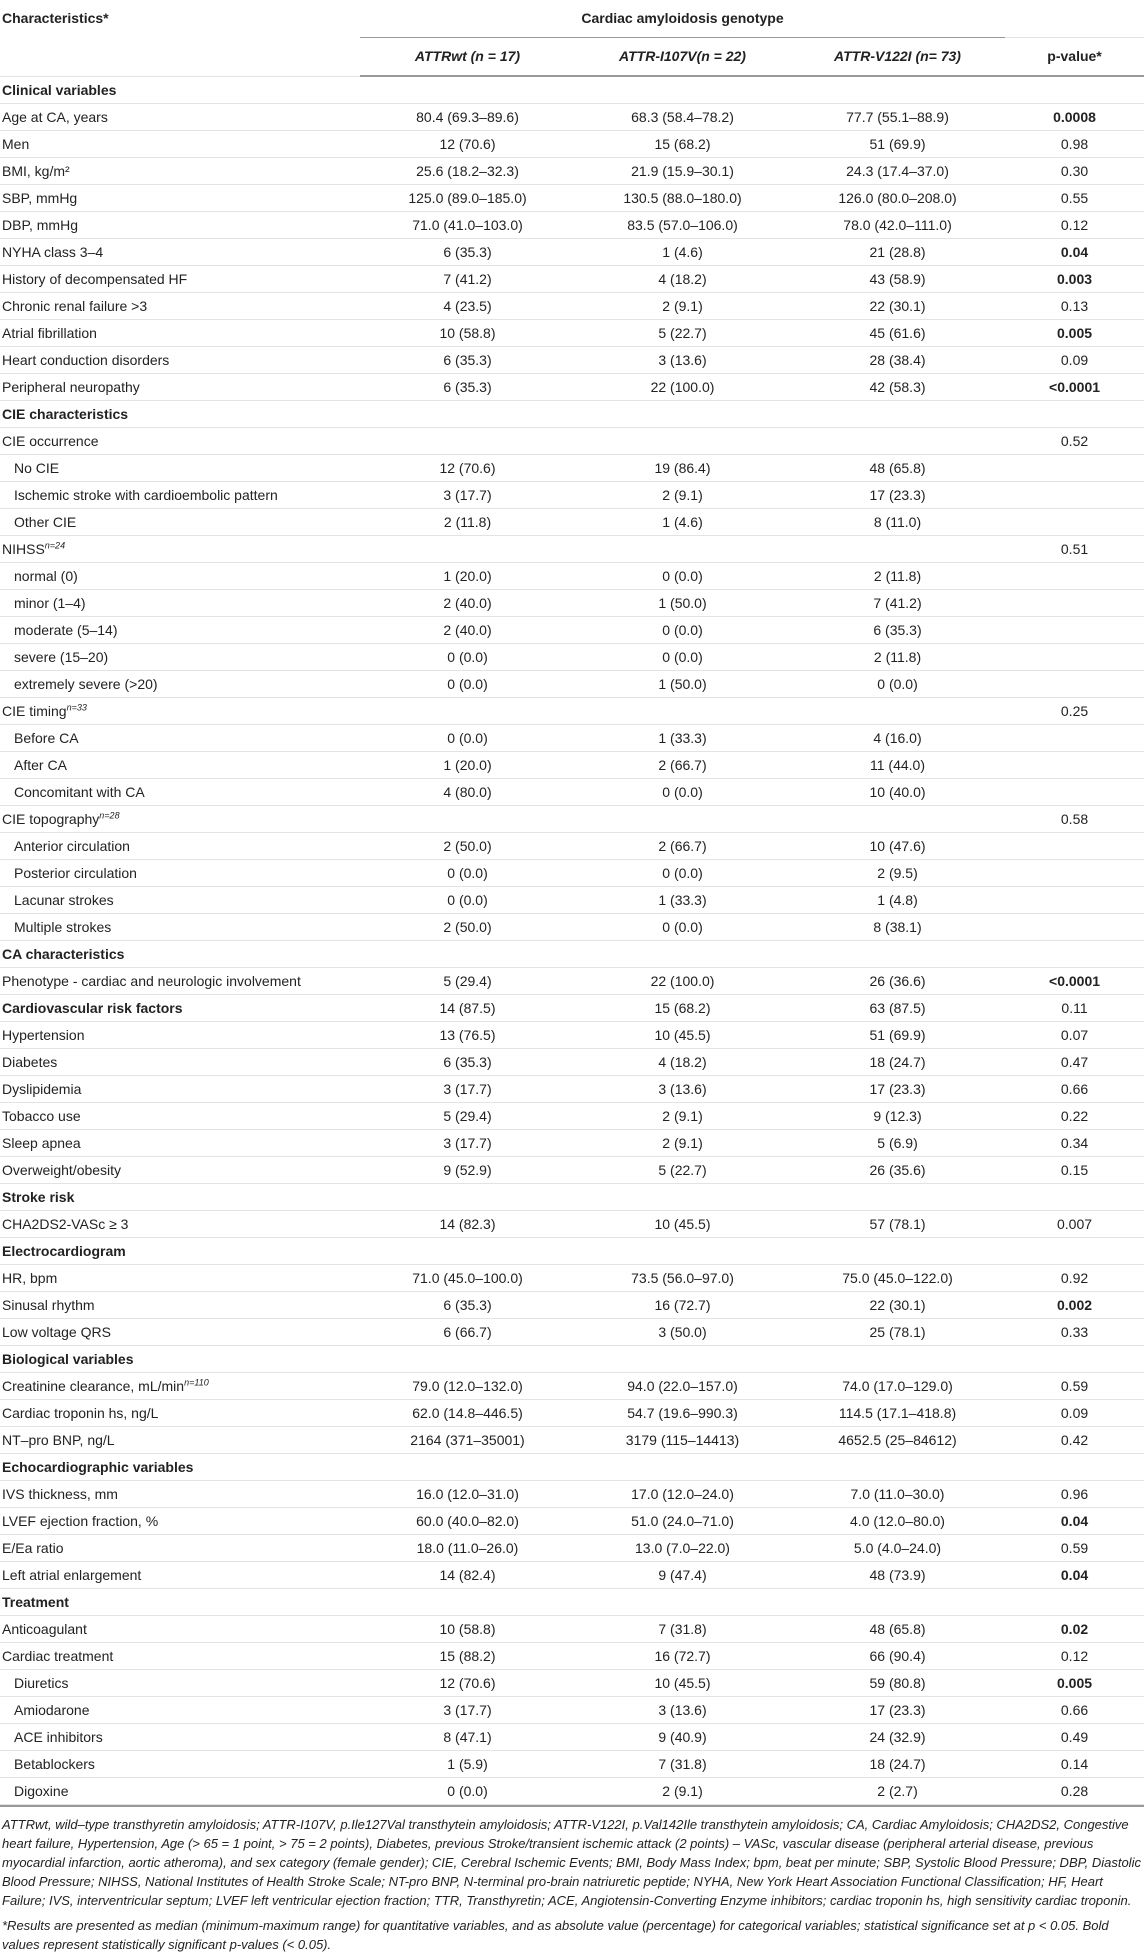 Image resolution: width=1144 pixels, height=1954 pixels. I want to click on row-label-cell: Creatinine clearance, mL/minn=110, so click(180, 1386).